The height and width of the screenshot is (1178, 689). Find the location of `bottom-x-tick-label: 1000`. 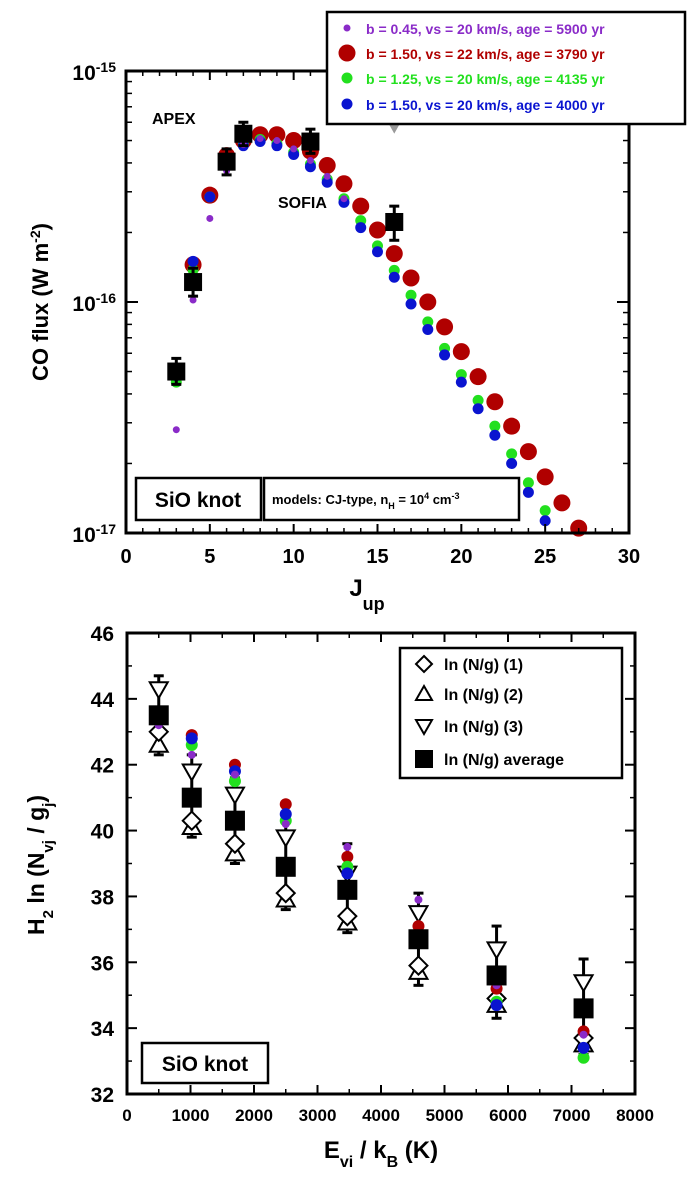

bottom-x-tick-label: 1000 is located at coordinates (191, 1115).